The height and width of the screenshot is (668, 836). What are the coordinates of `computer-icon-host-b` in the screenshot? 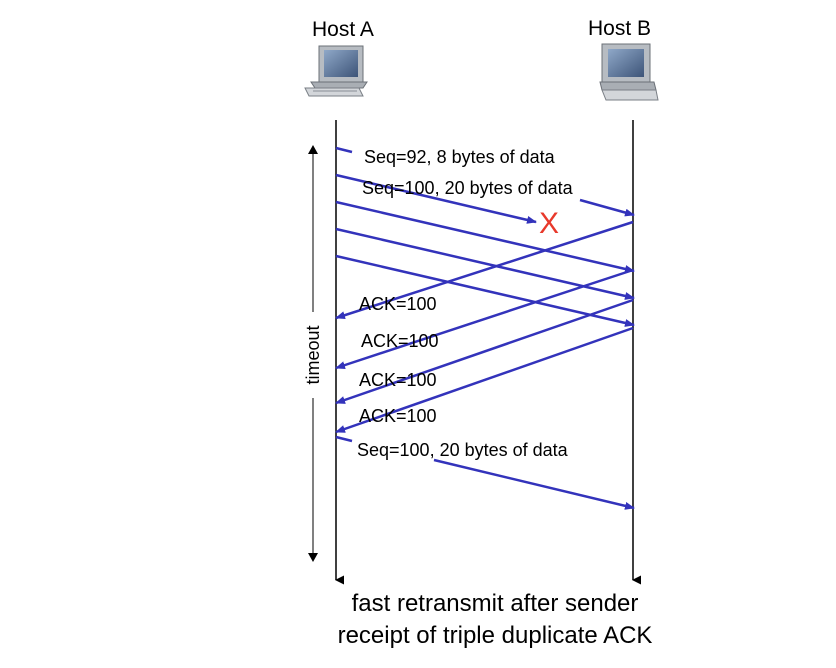 It's located at (629, 72).